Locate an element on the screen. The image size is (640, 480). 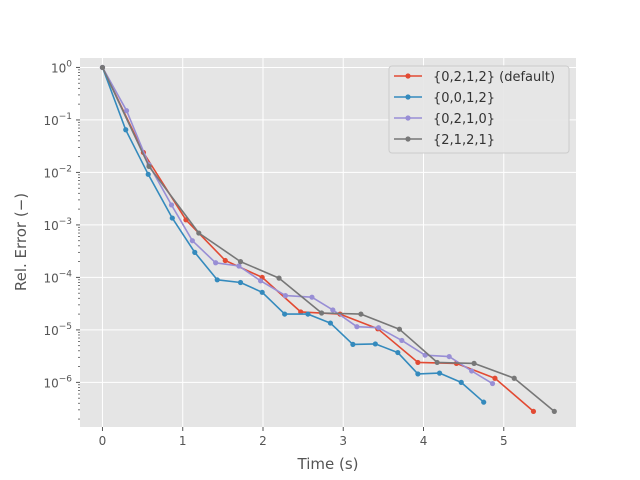
legend-label: {0,2,1,0} is located at coordinates (464, 119).